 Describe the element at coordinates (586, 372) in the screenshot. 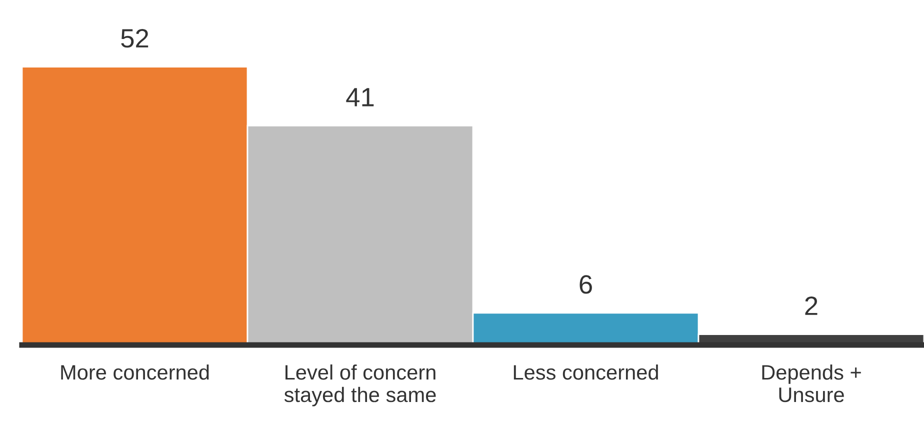

I see `x-tick-label: Less concerned` at that location.